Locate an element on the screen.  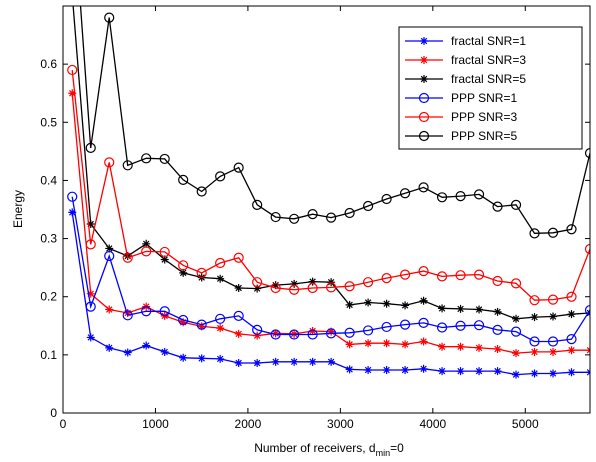
x-axis-label: Number of receivers, dmin=0 is located at coordinates (329, 449).